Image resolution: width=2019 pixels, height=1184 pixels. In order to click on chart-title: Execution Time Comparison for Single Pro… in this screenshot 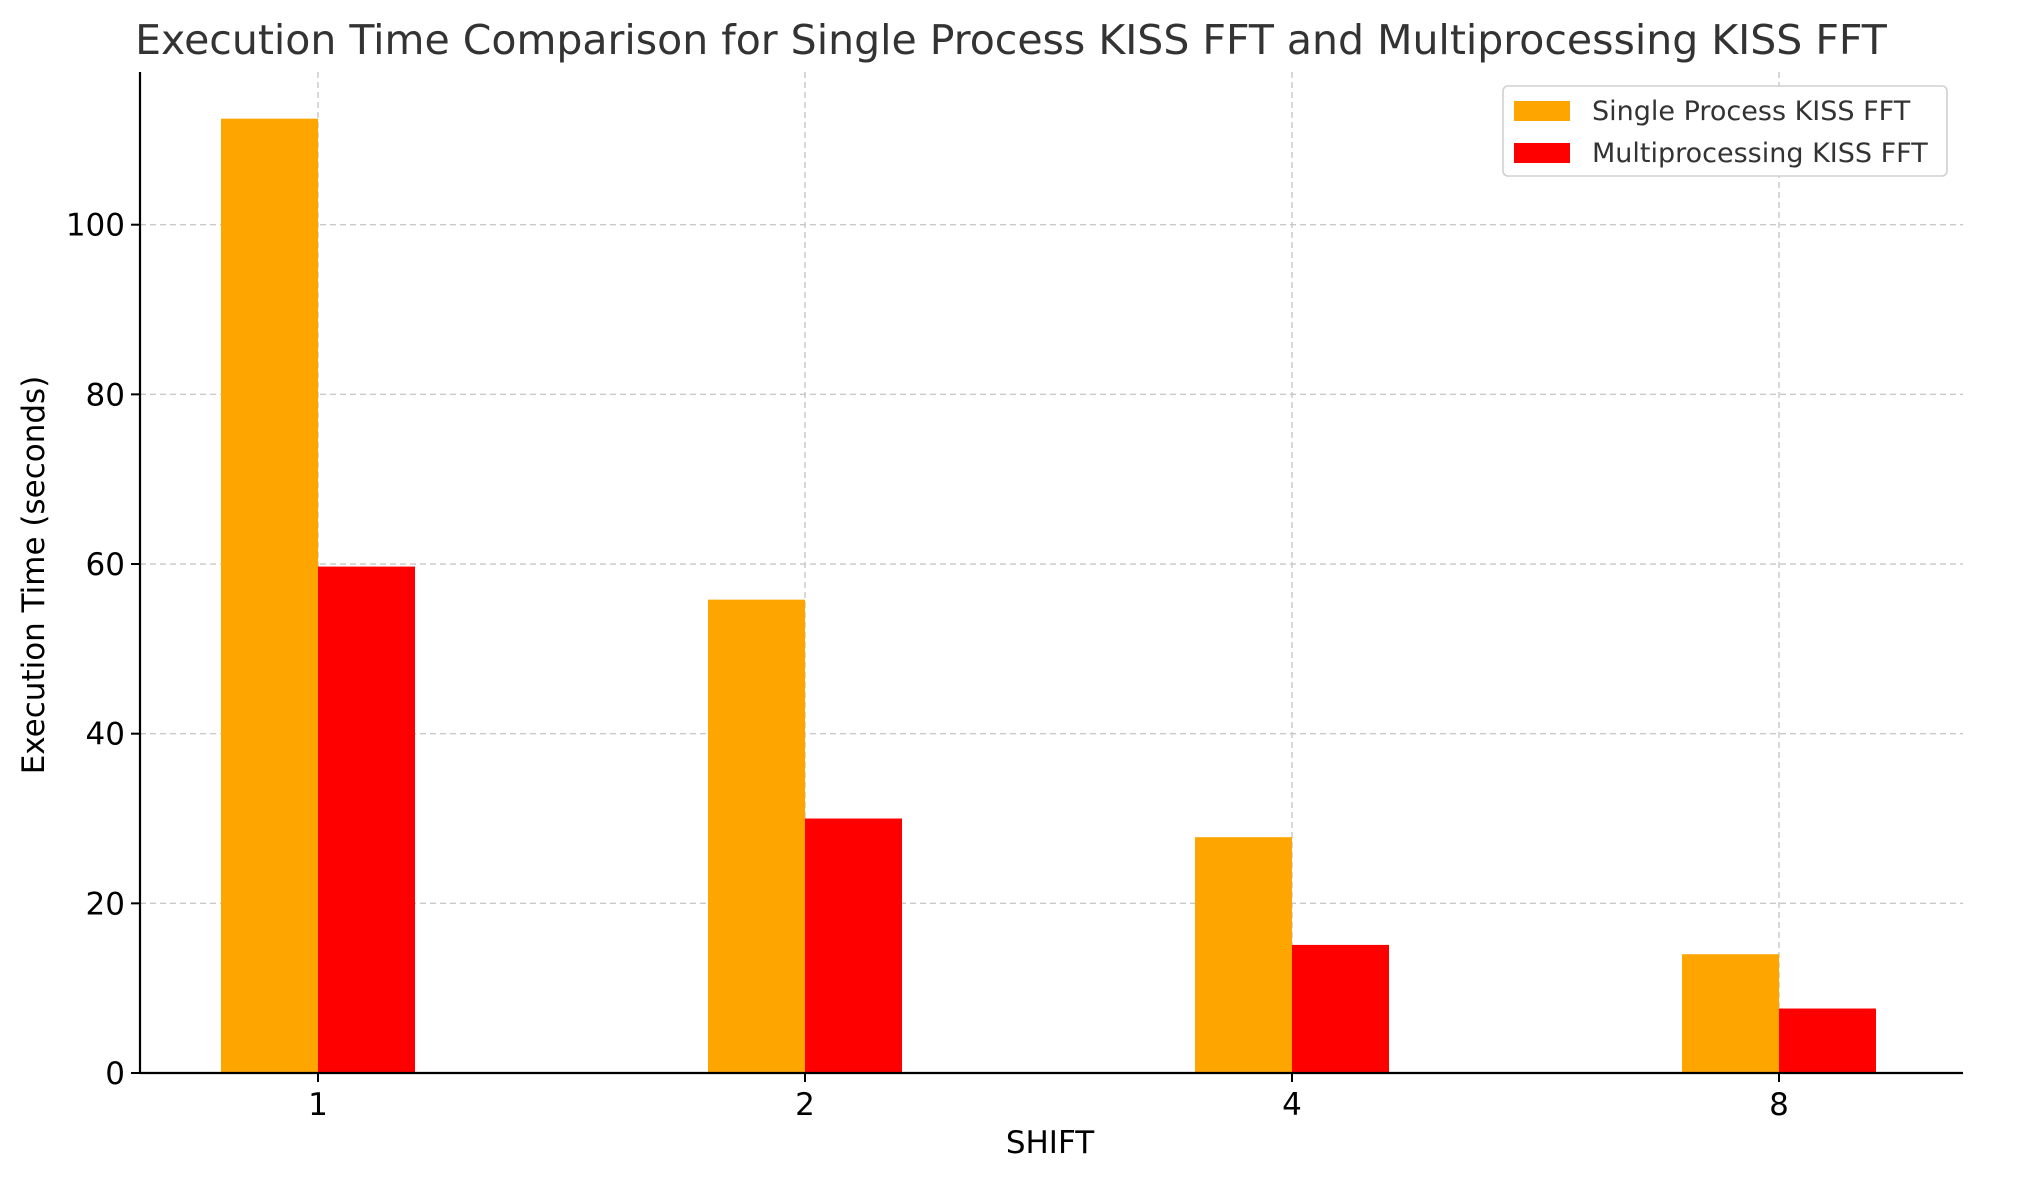, I will do `click(1011, 40)`.